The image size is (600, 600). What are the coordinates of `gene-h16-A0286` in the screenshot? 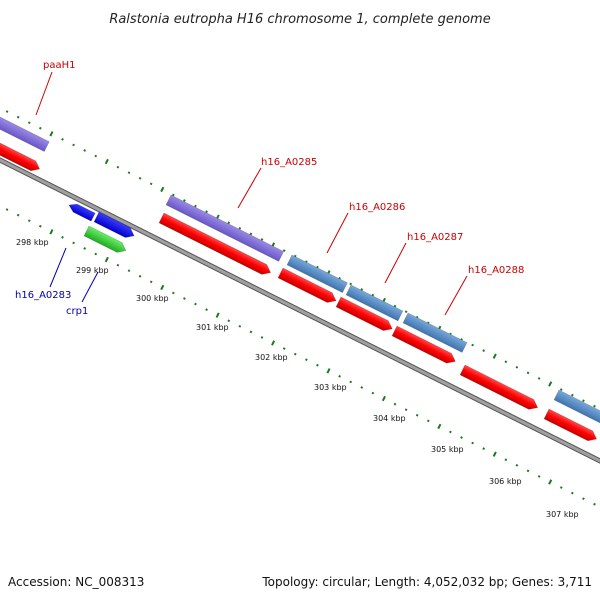 It's located at (317, 274).